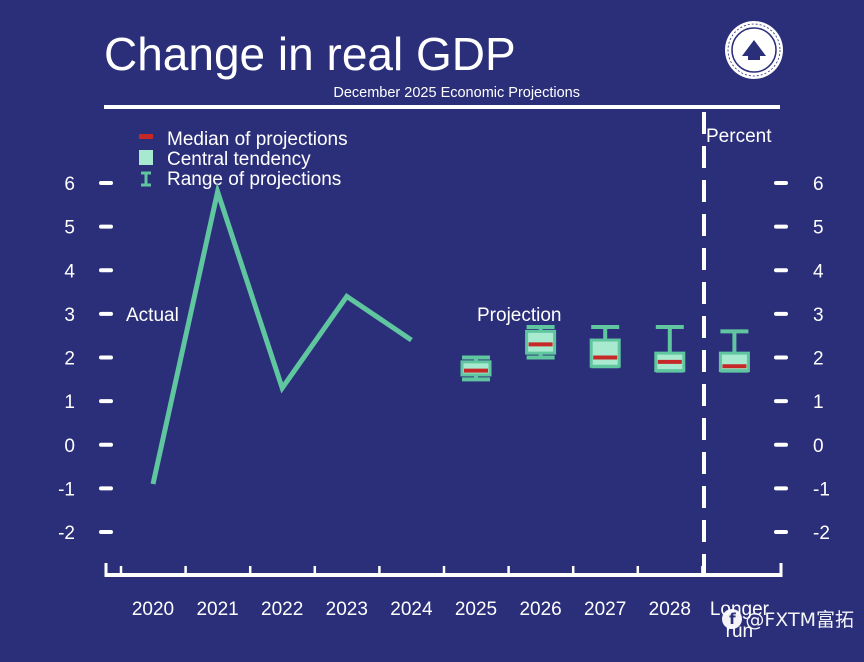 The height and width of the screenshot is (662, 864). What do you see at coordinates (519, 315) in the screenshot?
I see `projection-annotation: Projection` at bounding box center [519, 315].